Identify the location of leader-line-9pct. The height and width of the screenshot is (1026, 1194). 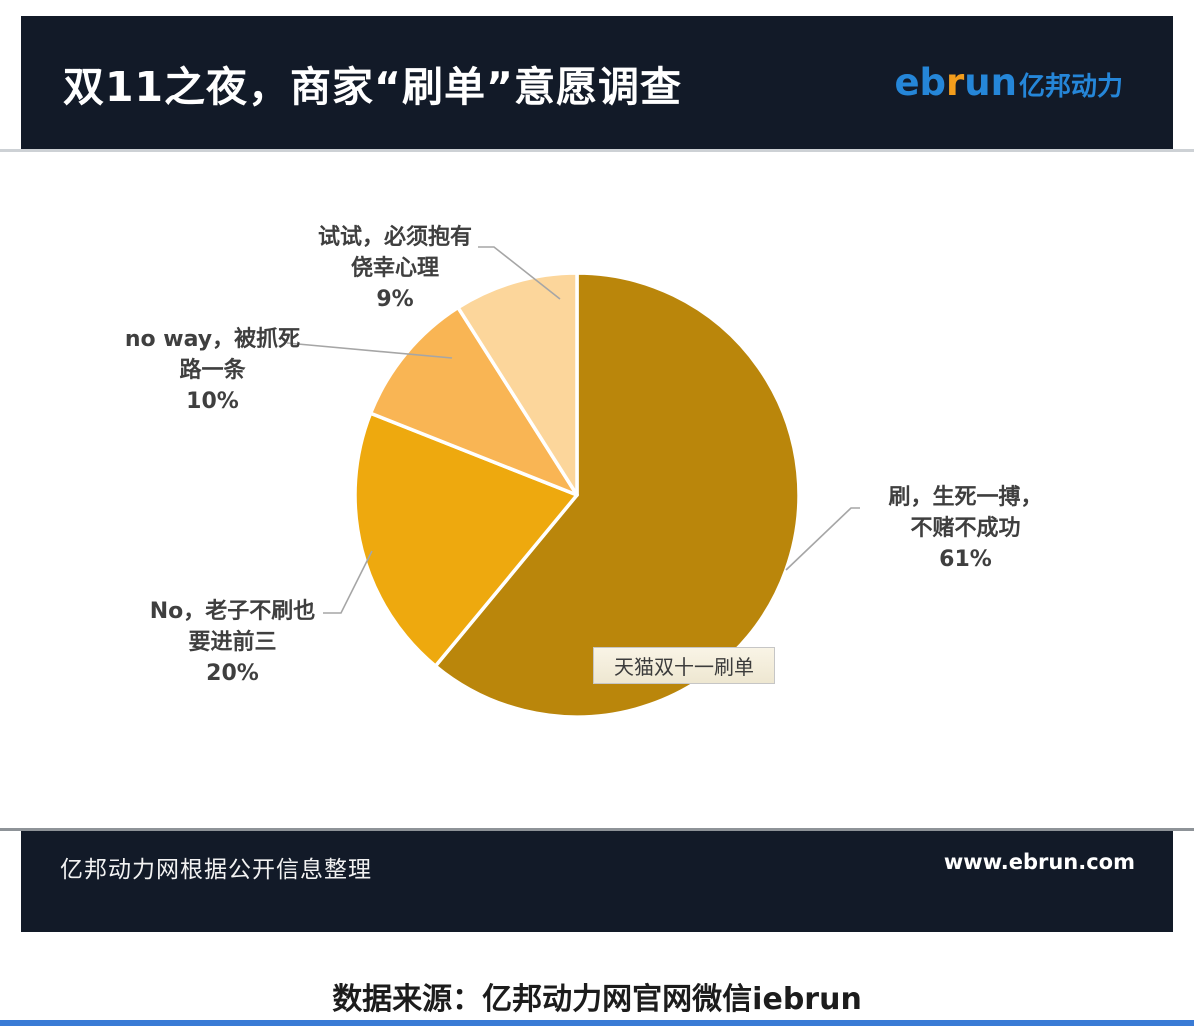
(519, 273).